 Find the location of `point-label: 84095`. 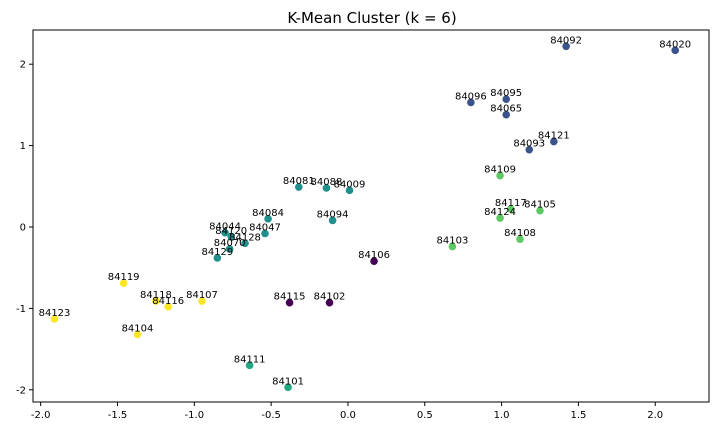

point-label: 84095 is located at coordinates (506, 93).